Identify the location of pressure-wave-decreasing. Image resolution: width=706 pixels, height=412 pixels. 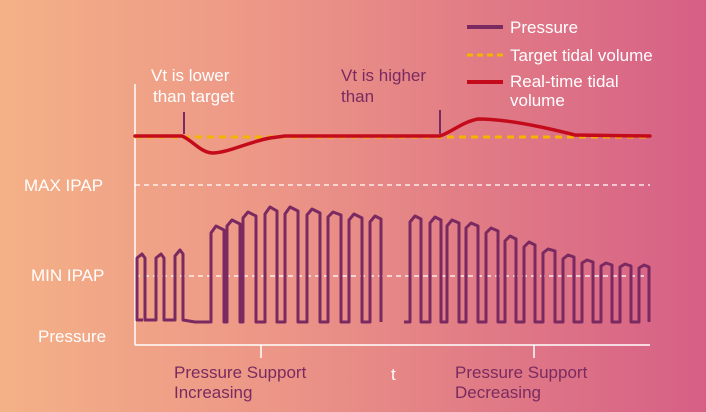
(527, 269).